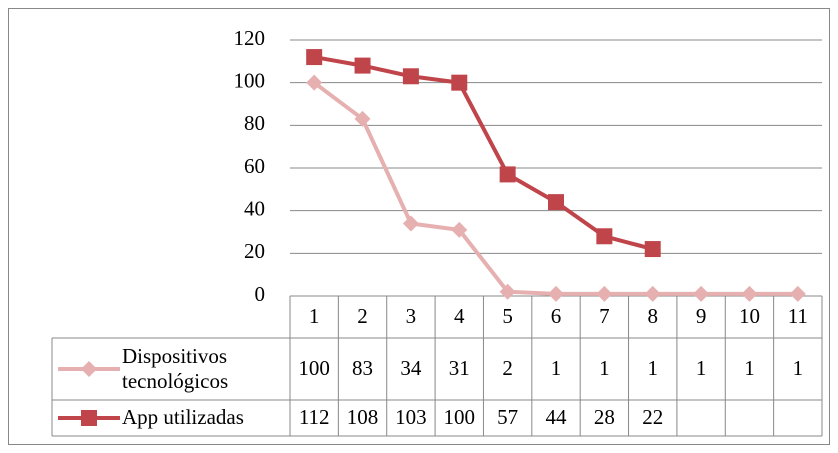 This screenshot has width=838, height=453. What do you see at coordinates (250, 38) in the screenshot?
I see `y-tick-label: 120` at bounding box center [250, 38].